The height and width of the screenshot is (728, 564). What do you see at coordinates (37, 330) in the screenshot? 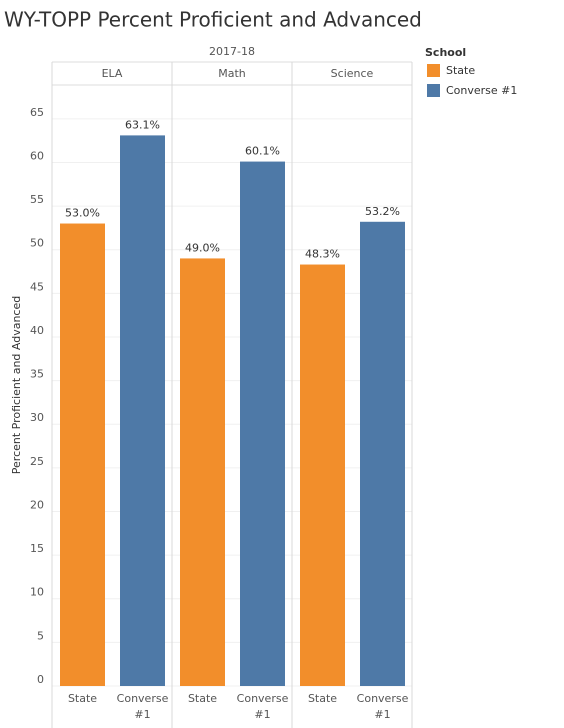
I see `y-tick-label: 40` at bounding box center [37, 330].